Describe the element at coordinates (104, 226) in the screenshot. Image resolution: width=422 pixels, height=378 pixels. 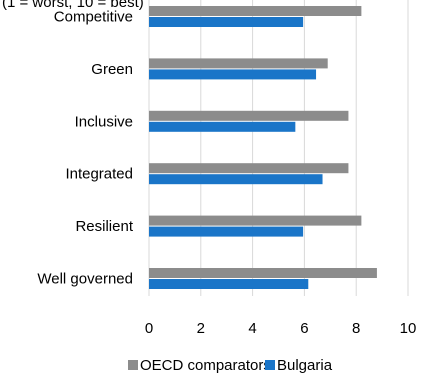
I see `category-label-resilient: Resilient` at that location.